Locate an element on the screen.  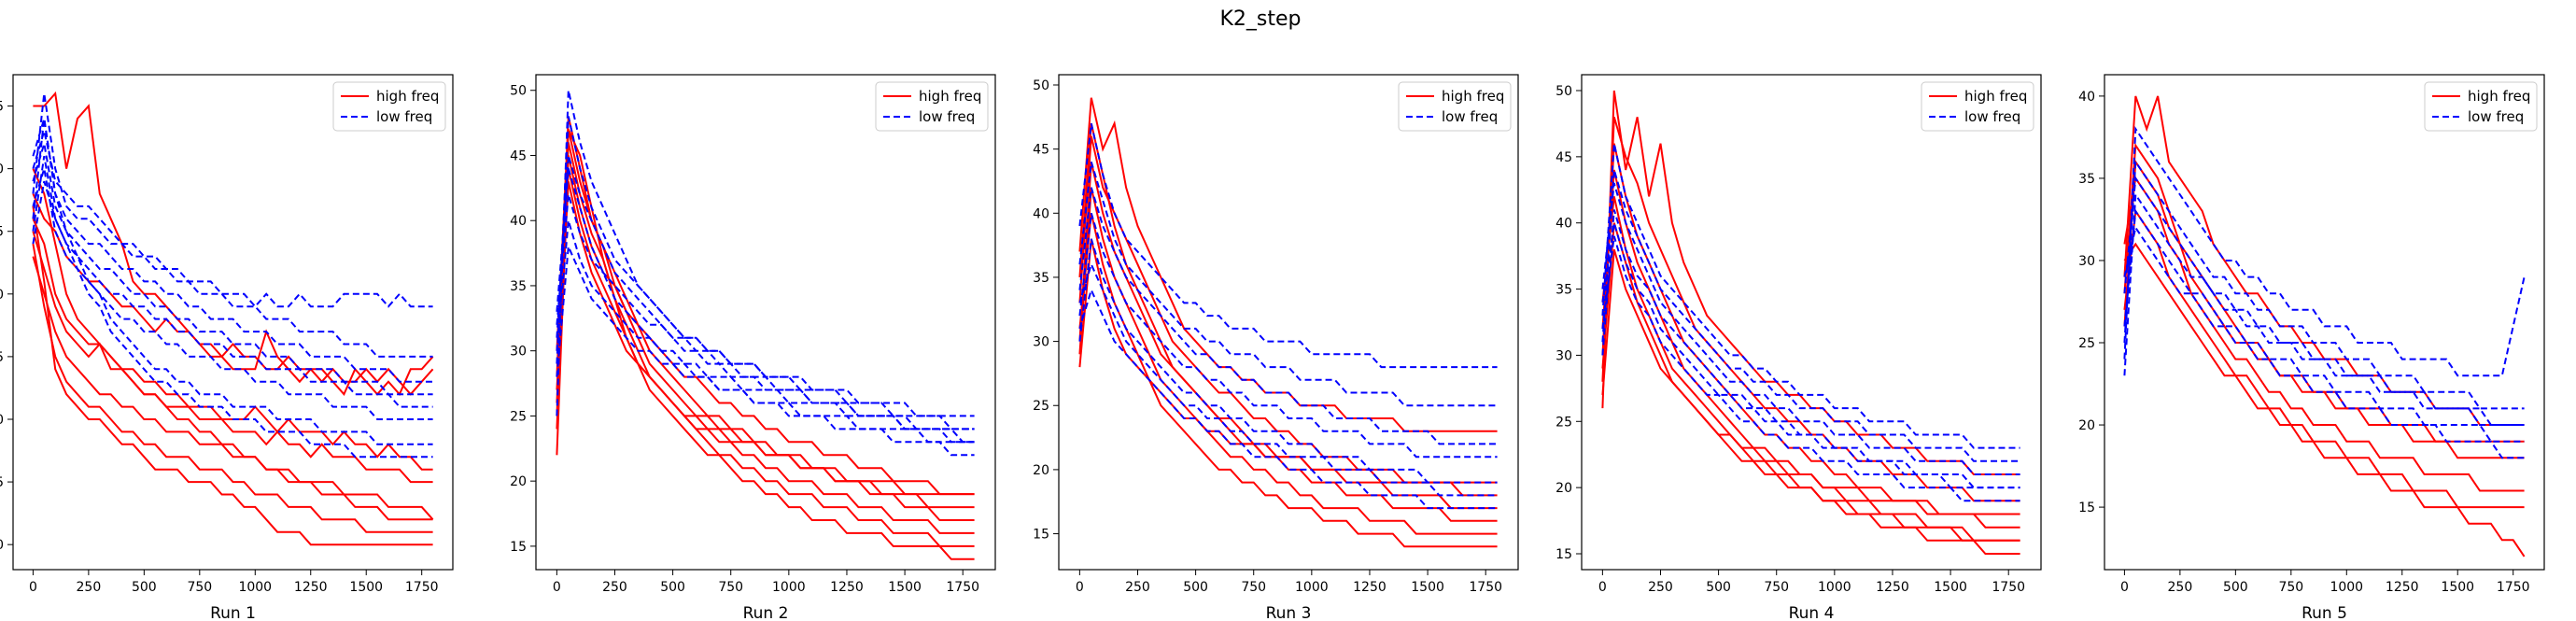
x-axis-label: Run 2 is located at coordinates (766, 613).